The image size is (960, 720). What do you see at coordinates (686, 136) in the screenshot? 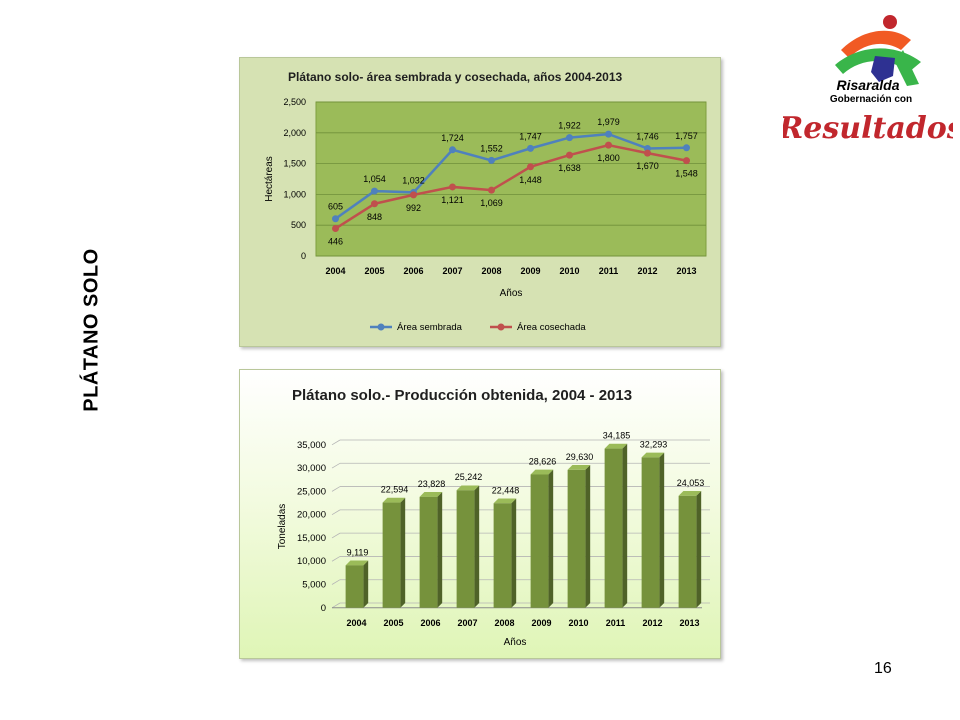
I see `chart1-data-label: 1,757` at bounding box center [686, 136].